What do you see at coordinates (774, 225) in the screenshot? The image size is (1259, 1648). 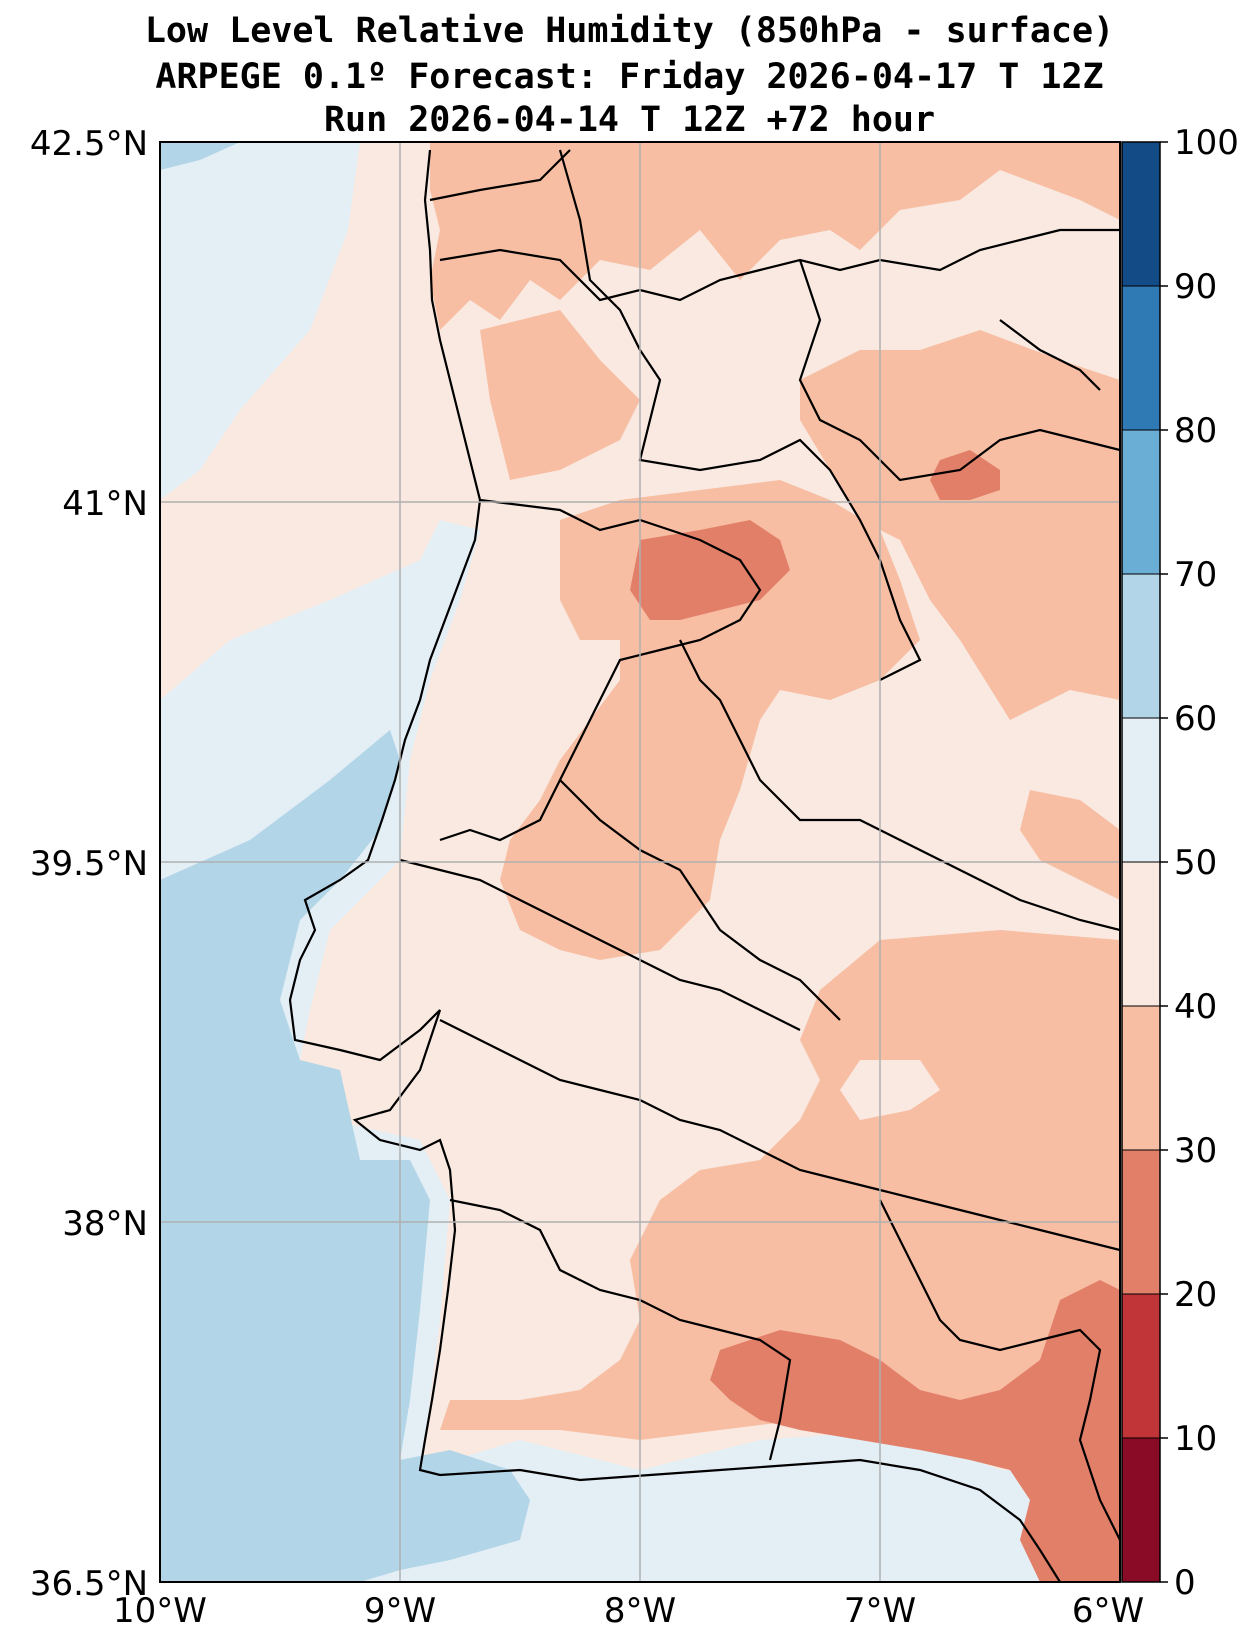 I see `border-north` at bounding box center [774, 225].